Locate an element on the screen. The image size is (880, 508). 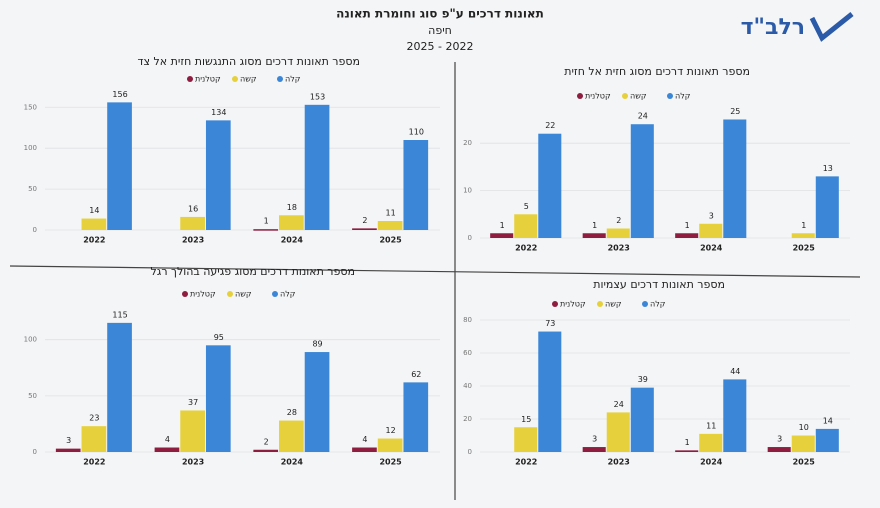
value-label: 89 is located at coordinates (317, 344).